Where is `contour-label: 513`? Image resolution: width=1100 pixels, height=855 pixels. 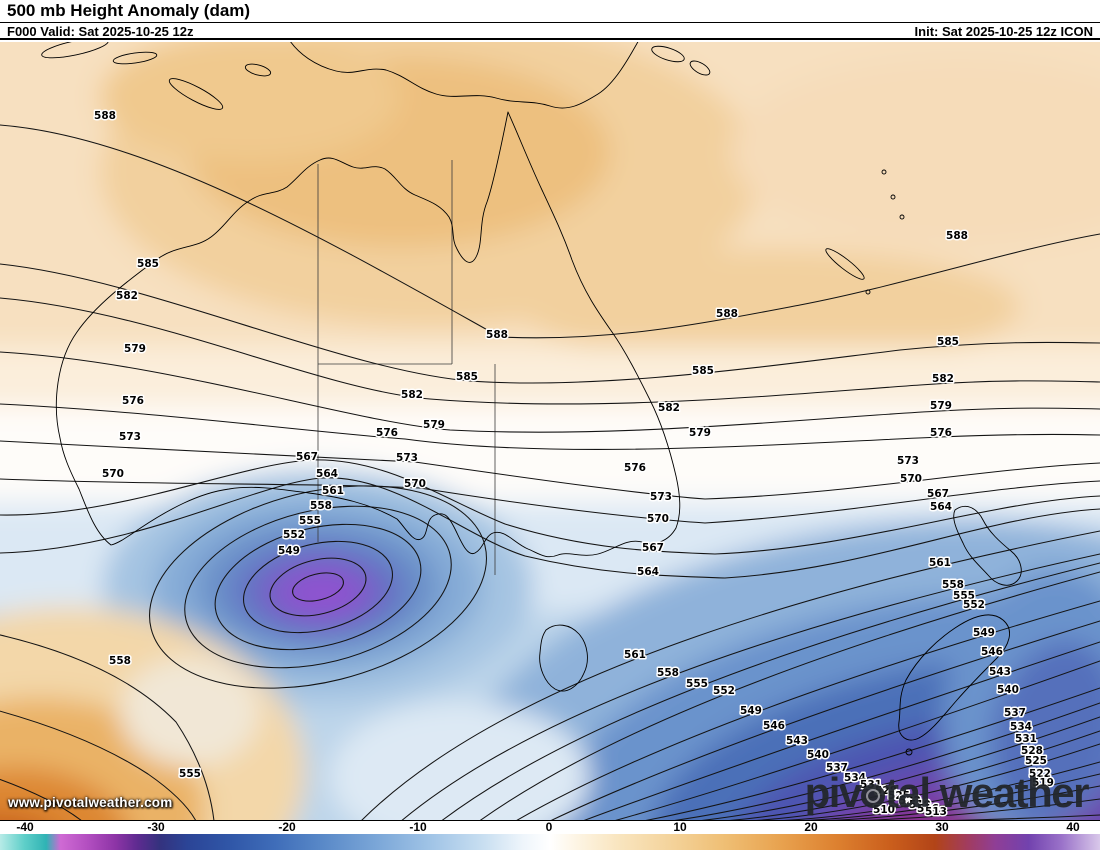 contour-label: 513 is located at coordinates (936, 812).